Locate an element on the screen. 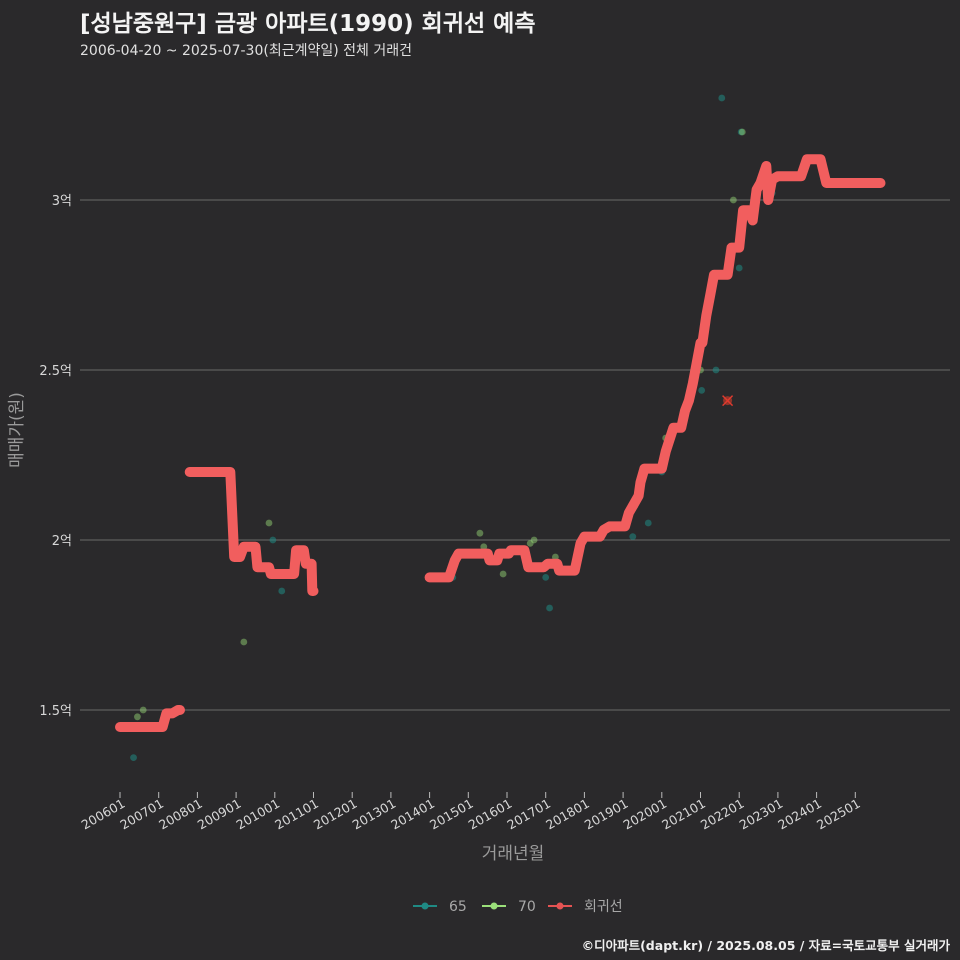 Image resolution: width=960 pixels, height=960 pixels. outlier-x-mark is located at coordinates (728, 401).